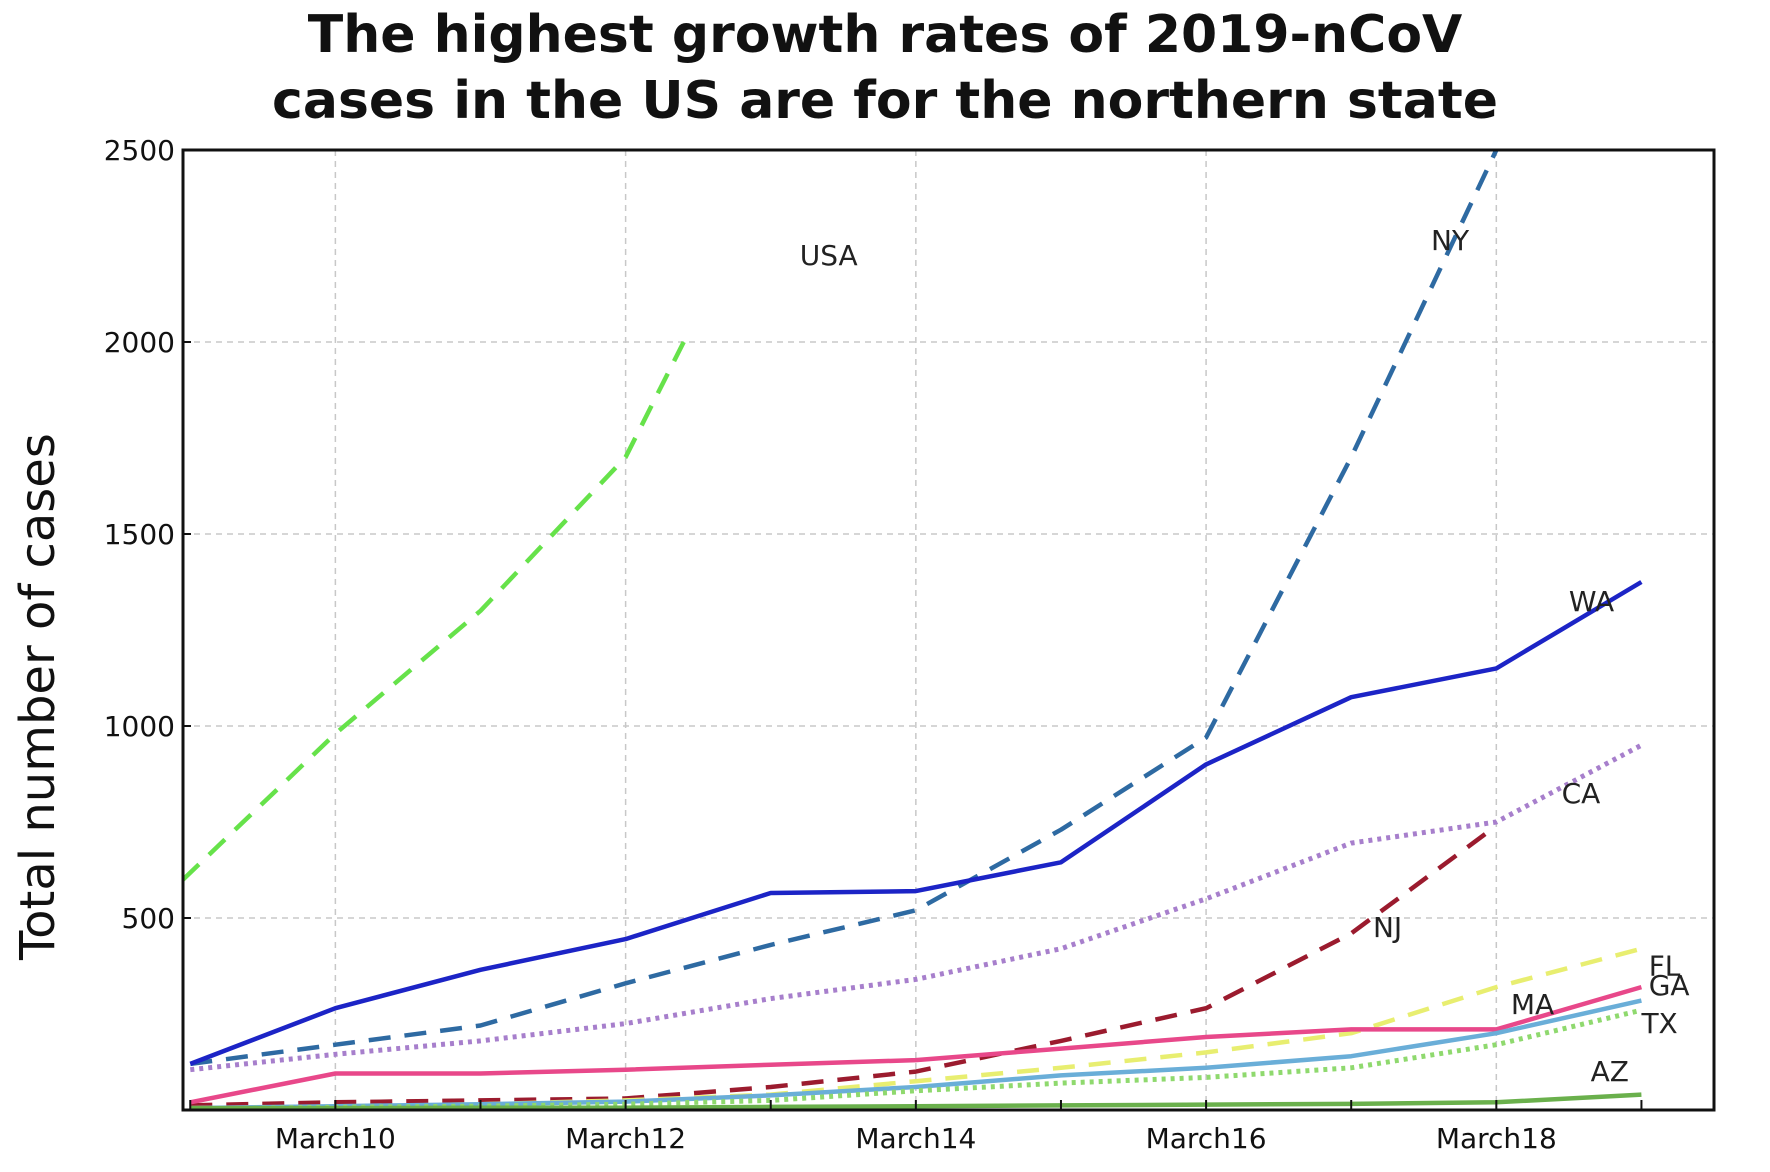 The image size is (1770, 1172). What do you see at coordinates (1496, 1138) in the screenshot?
I see `x-tick-label: March18` at bounding box center [1496, 1138].